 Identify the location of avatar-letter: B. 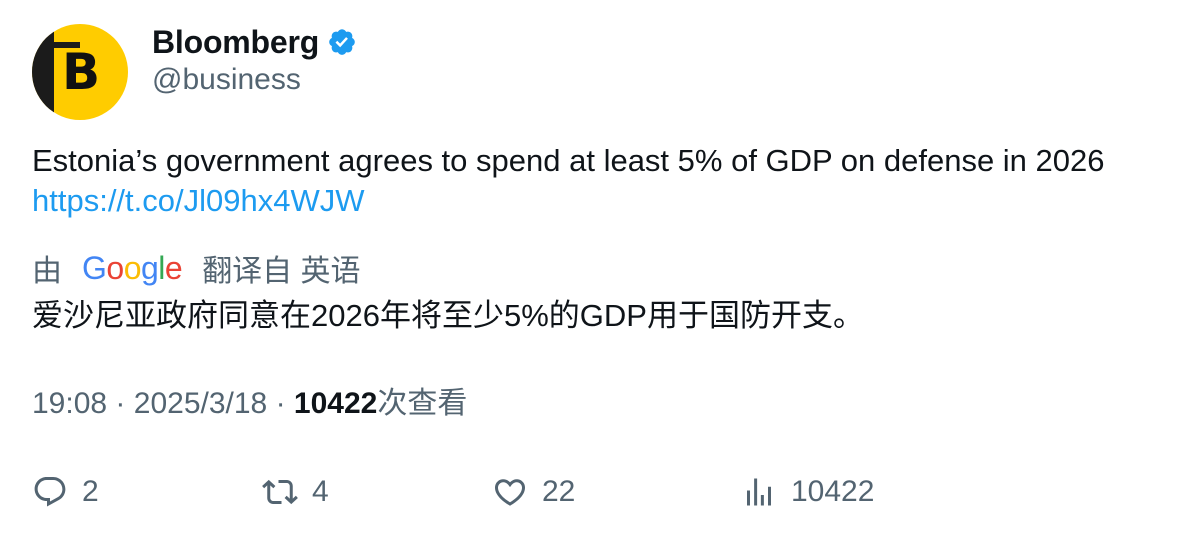
(81, 72).